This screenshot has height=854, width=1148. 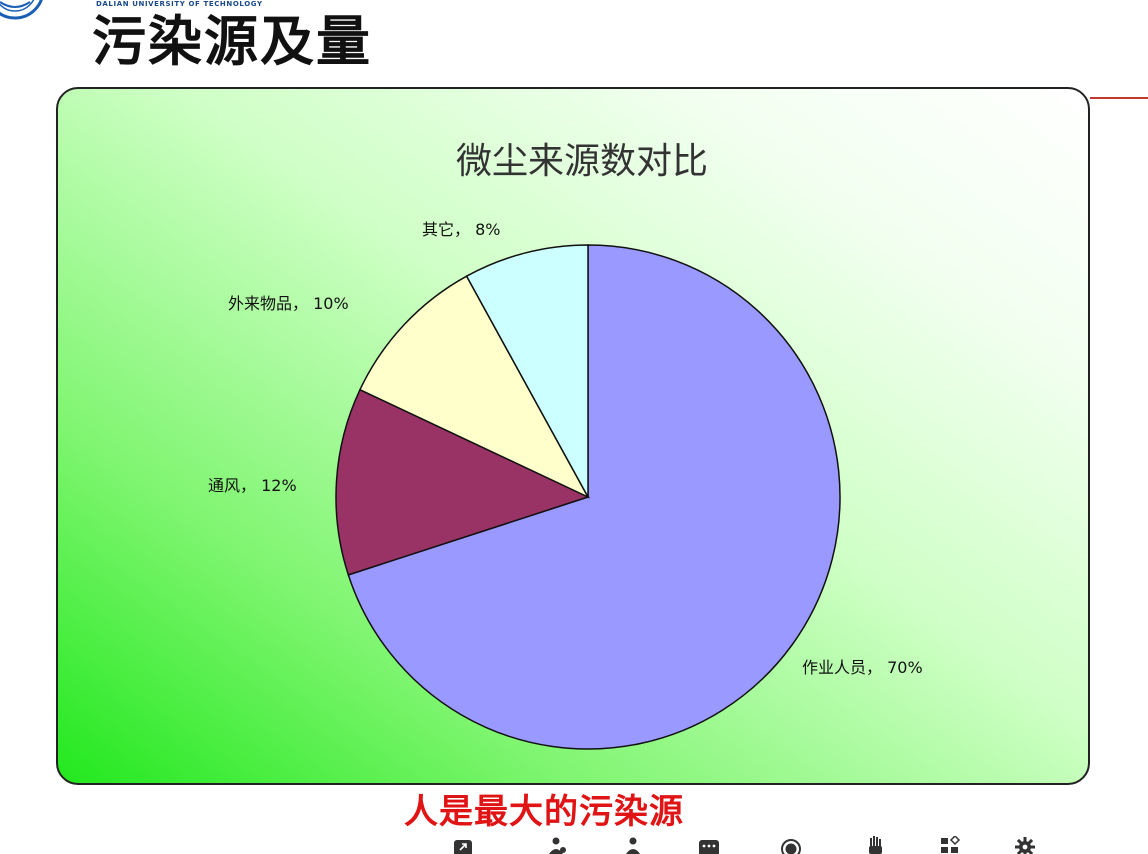 I want to click on university-logo, so click(x=21, y=10).